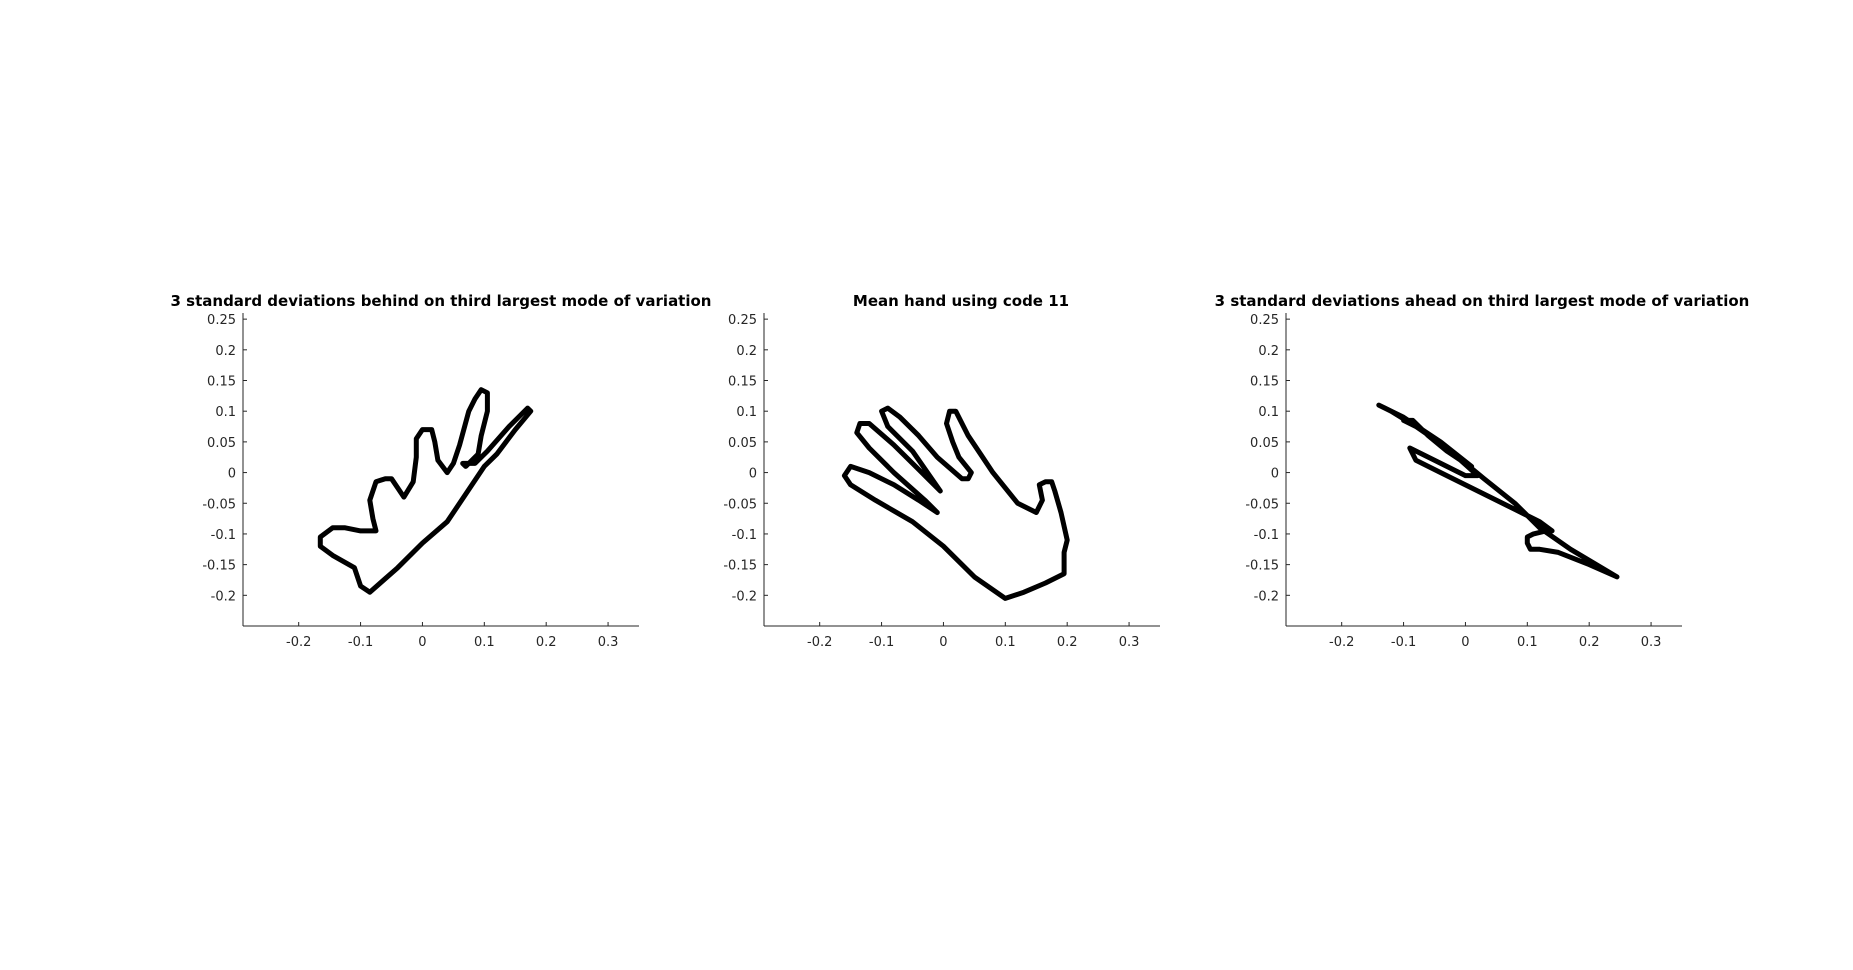 This screenshot has width=1853, height=970. What do you see at coordinates (961, 301) in the screenshot?
I see `plot-title: Mean hand using code 11` at bounding box center [961, 301].